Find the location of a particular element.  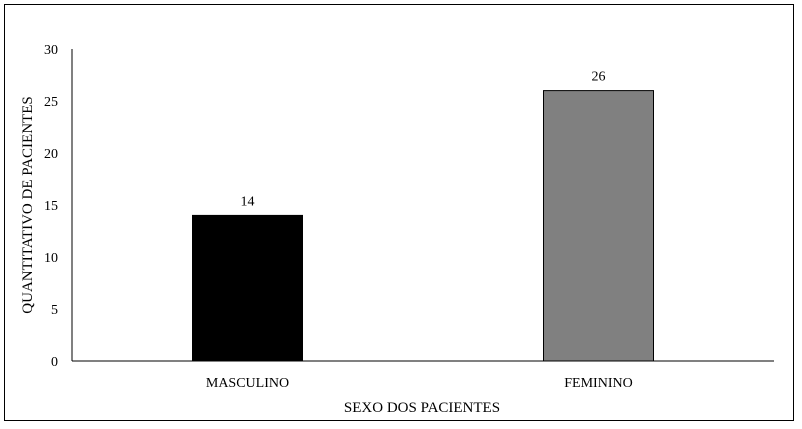

y-tick-label: 0 is located at coordinates (54, 362).